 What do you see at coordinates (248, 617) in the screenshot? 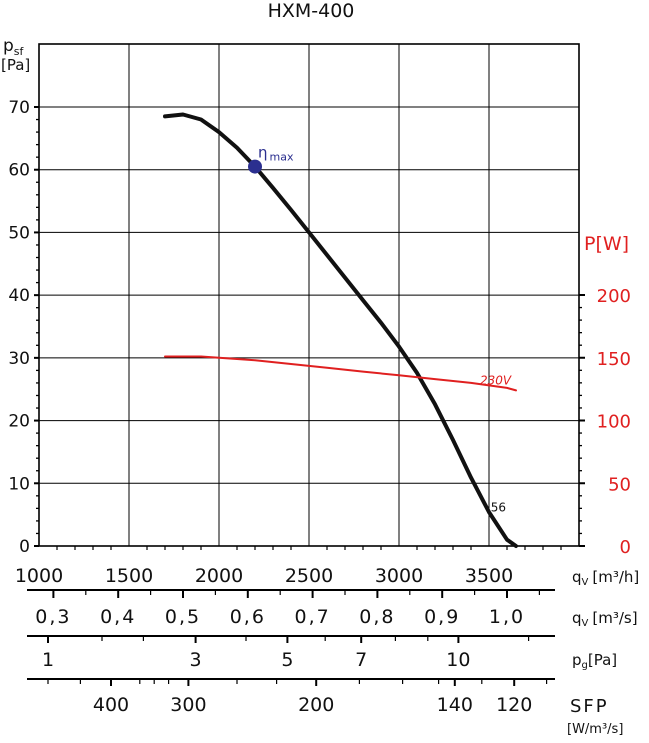
I see `ms-tick-label: 0,6` at bounding box center [248, 617].